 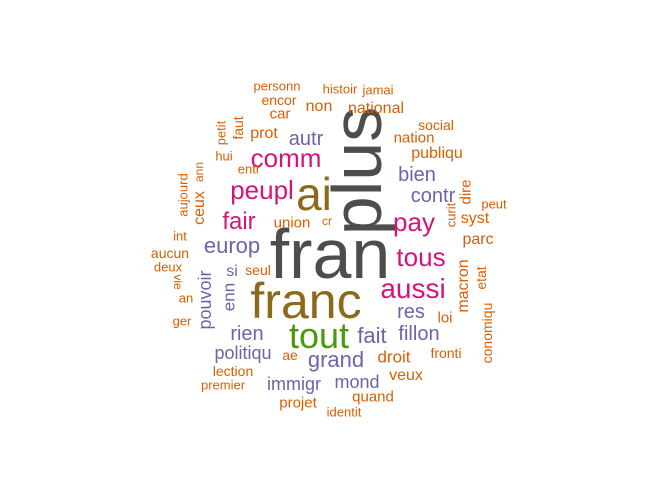 I want to click on word-enn: enn, so click(x=229, y=297).